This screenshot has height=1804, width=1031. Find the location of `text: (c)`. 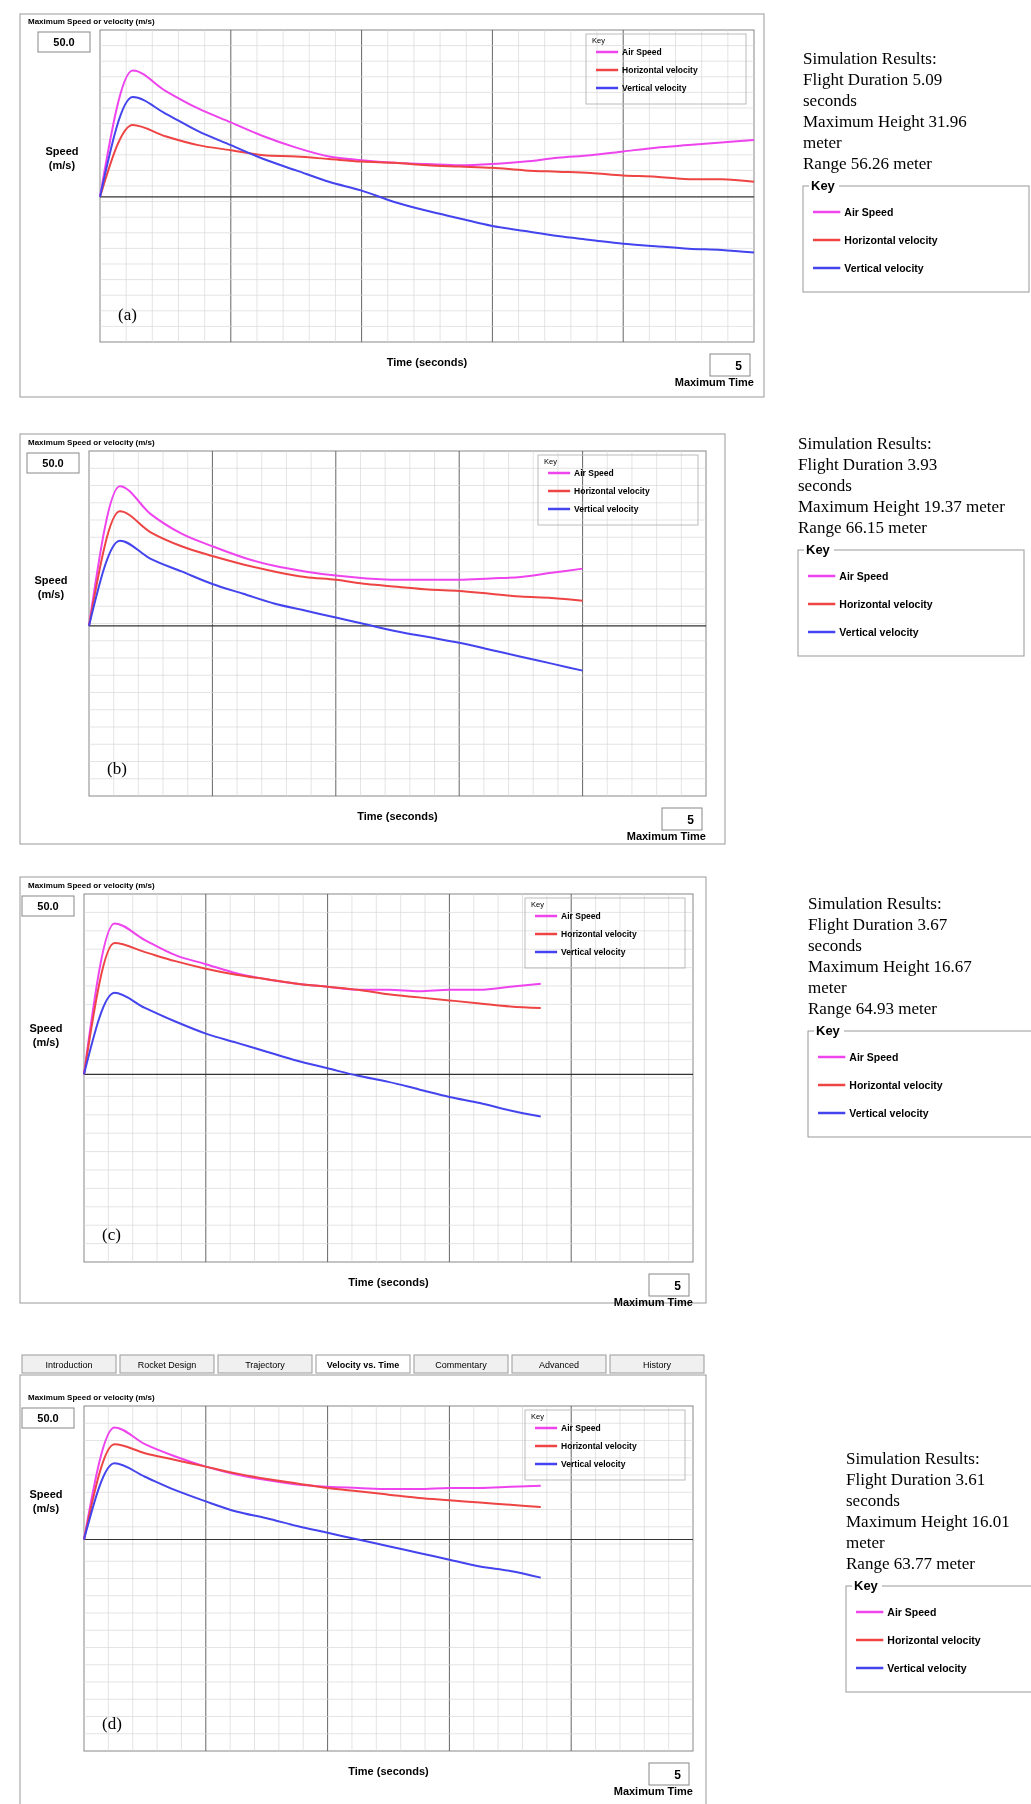

text: (c) is located at coordinates (111, 1234).